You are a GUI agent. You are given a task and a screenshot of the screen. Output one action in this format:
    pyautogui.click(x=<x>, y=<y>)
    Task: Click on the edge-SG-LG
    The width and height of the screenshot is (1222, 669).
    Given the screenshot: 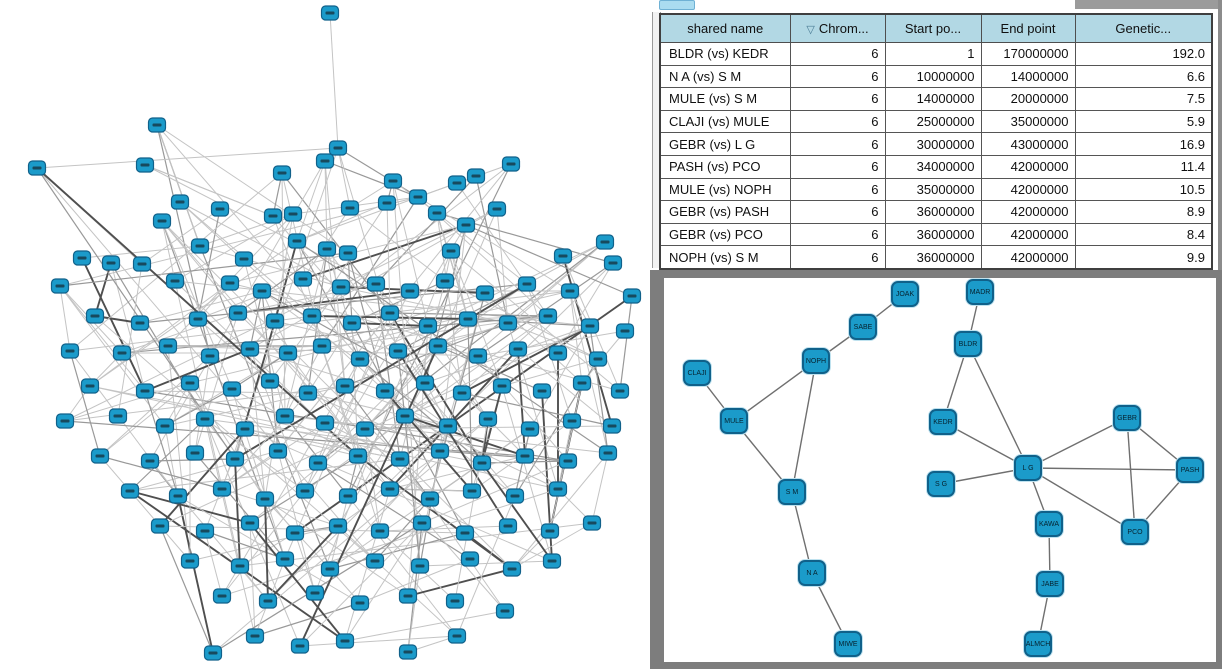 What is the action you would take?
    pyautogui.click(x=984, y=476)
    